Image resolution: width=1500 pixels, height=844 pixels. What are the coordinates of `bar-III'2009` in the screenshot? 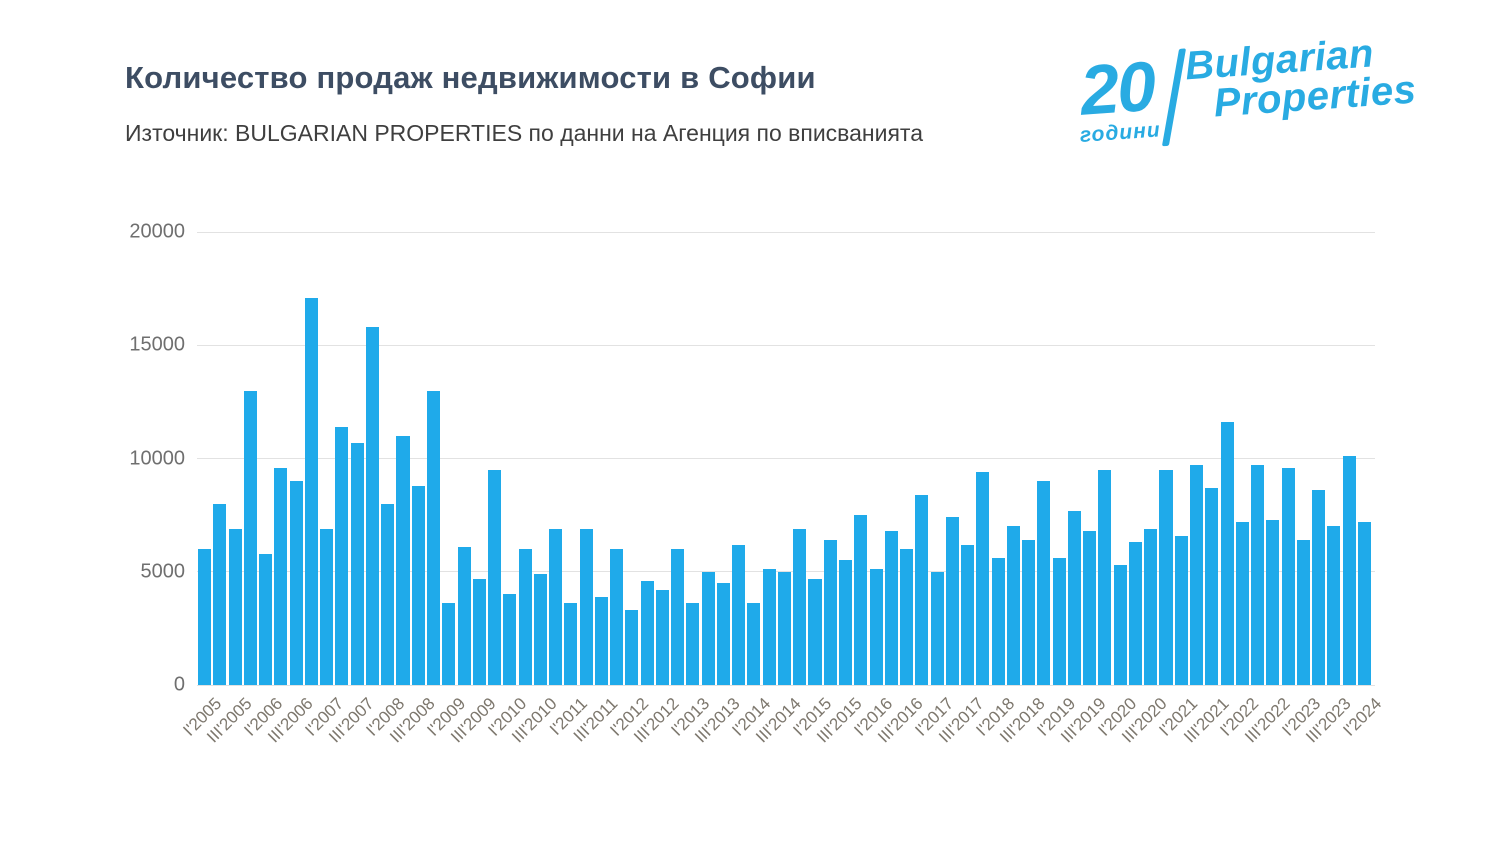 It's located at (479, 631).